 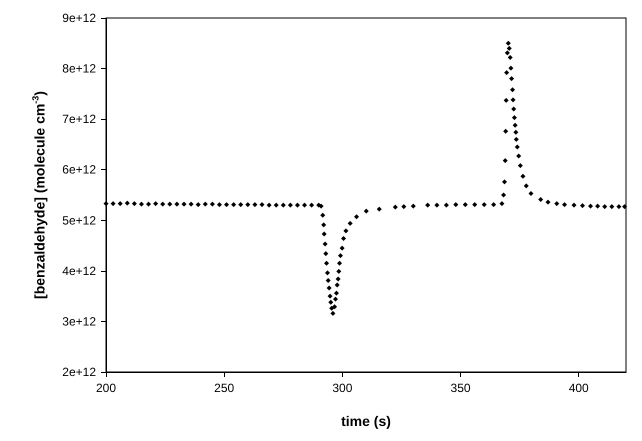 What do you see at coordinates (79, 372) in the screenshot?
I see `y-tick-label: 2e+12` at bounding box center [79, 372].